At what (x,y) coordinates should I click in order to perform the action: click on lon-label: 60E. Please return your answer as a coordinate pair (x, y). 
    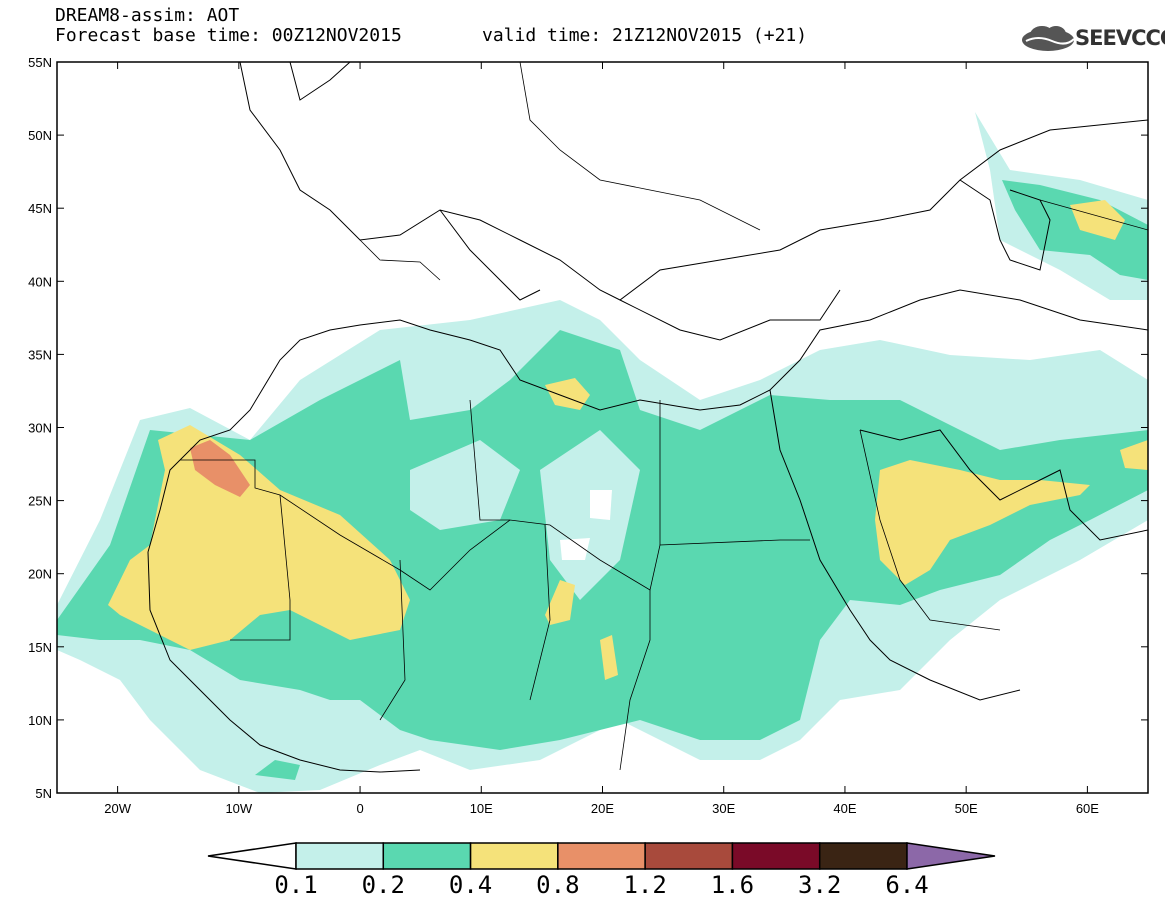
    Looking at the image, I should click on (1087, 808).